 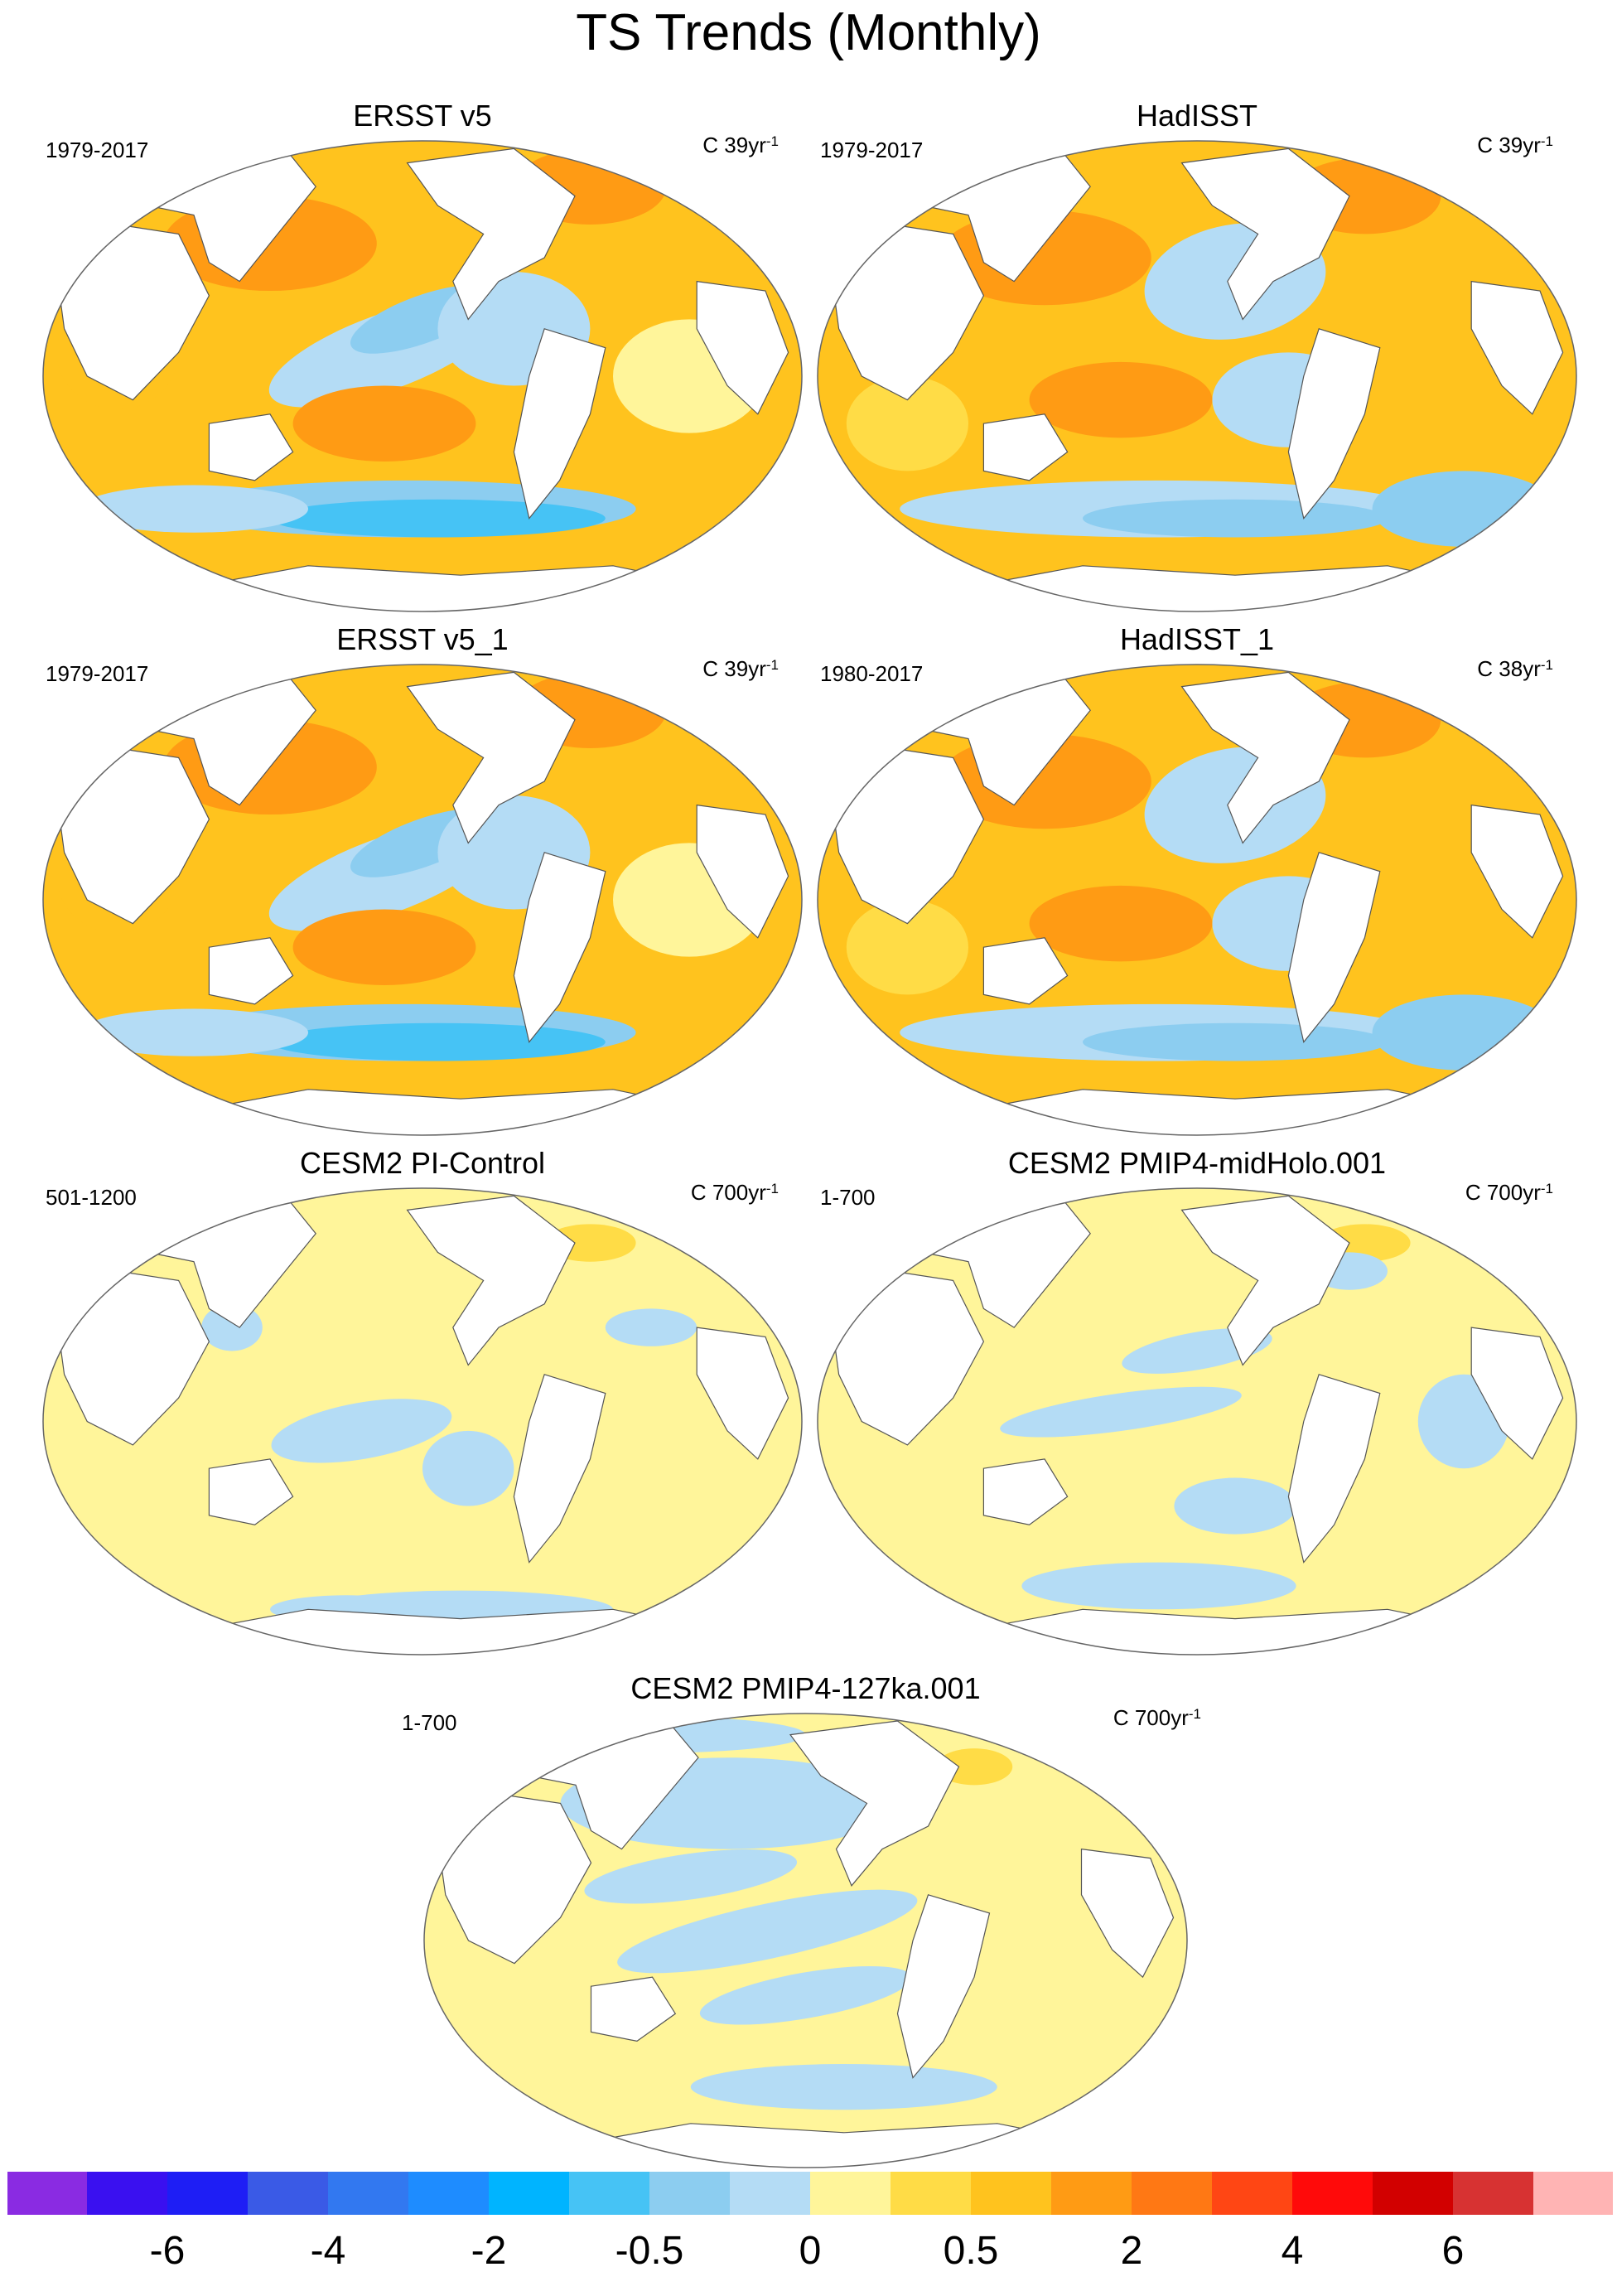 What do you see at coordinates (810, 2251) in the screenshot?
I see `colorbar-label: 0` at bounding box center [810, 2251].